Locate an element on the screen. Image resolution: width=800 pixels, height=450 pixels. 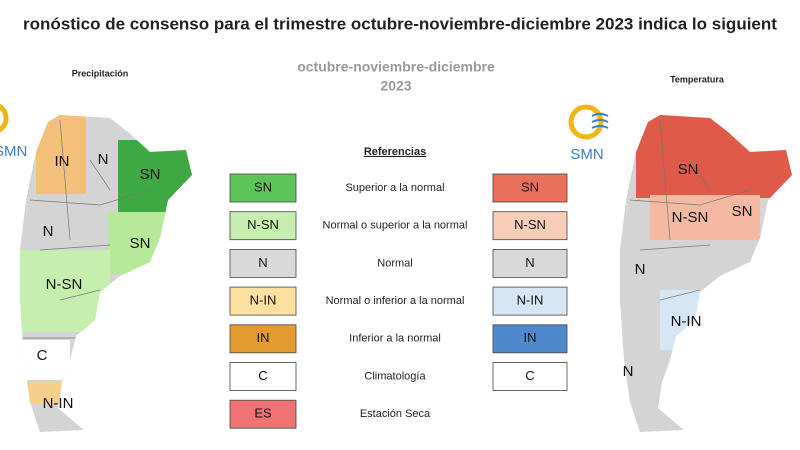
legend-code: ES is located at coordinates (263, 413).